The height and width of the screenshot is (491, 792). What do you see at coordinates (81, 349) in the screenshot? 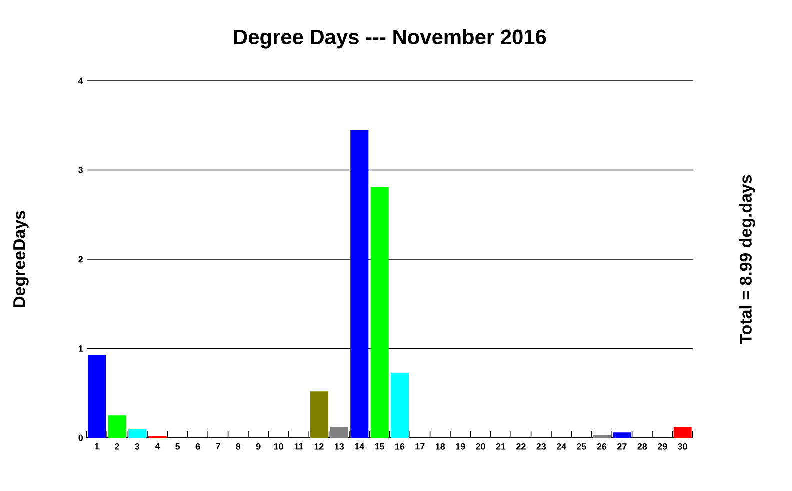
I see `y-tick-label: 1` at bounding box center [81, 349].